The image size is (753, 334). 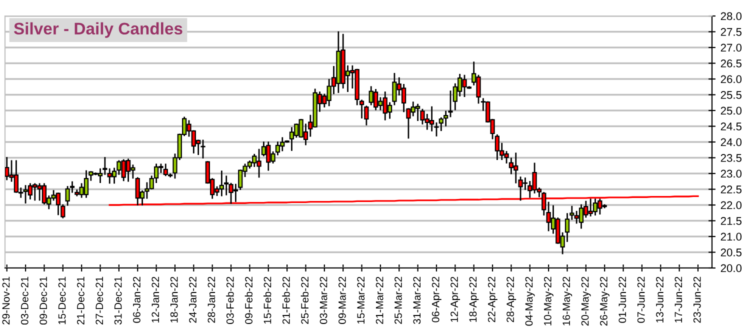 What do you see at coordinates (286, 300) in the screenshot?
I see `x-tick-label: 21-Feb-22` at bounding box center [286, 300].